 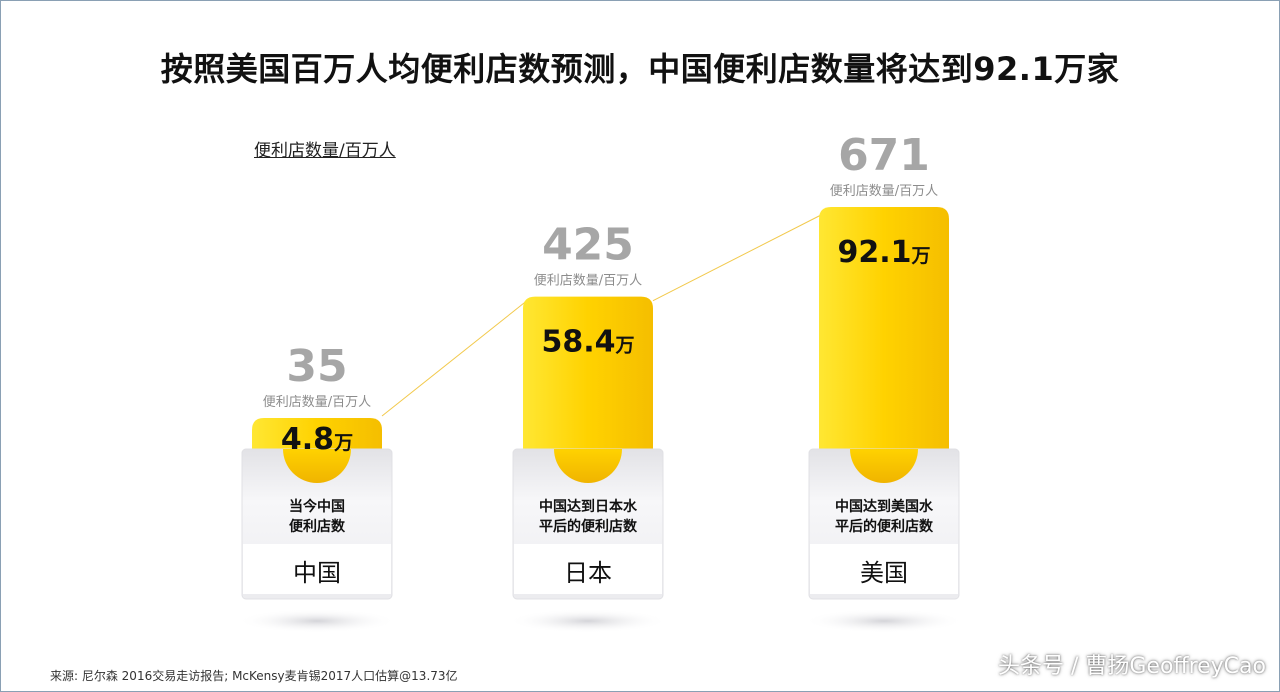 What do you see at coordinates (317, 526) in the screenshot?
I see `category-description: 便利店数` at bounding box center [317, 526].